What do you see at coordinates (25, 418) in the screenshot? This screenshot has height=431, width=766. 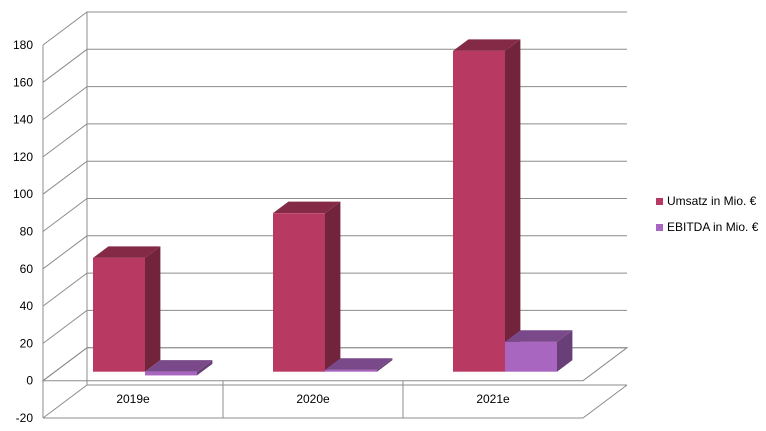 I see `y-tick-label: -20` at bounding box center [25, 418].